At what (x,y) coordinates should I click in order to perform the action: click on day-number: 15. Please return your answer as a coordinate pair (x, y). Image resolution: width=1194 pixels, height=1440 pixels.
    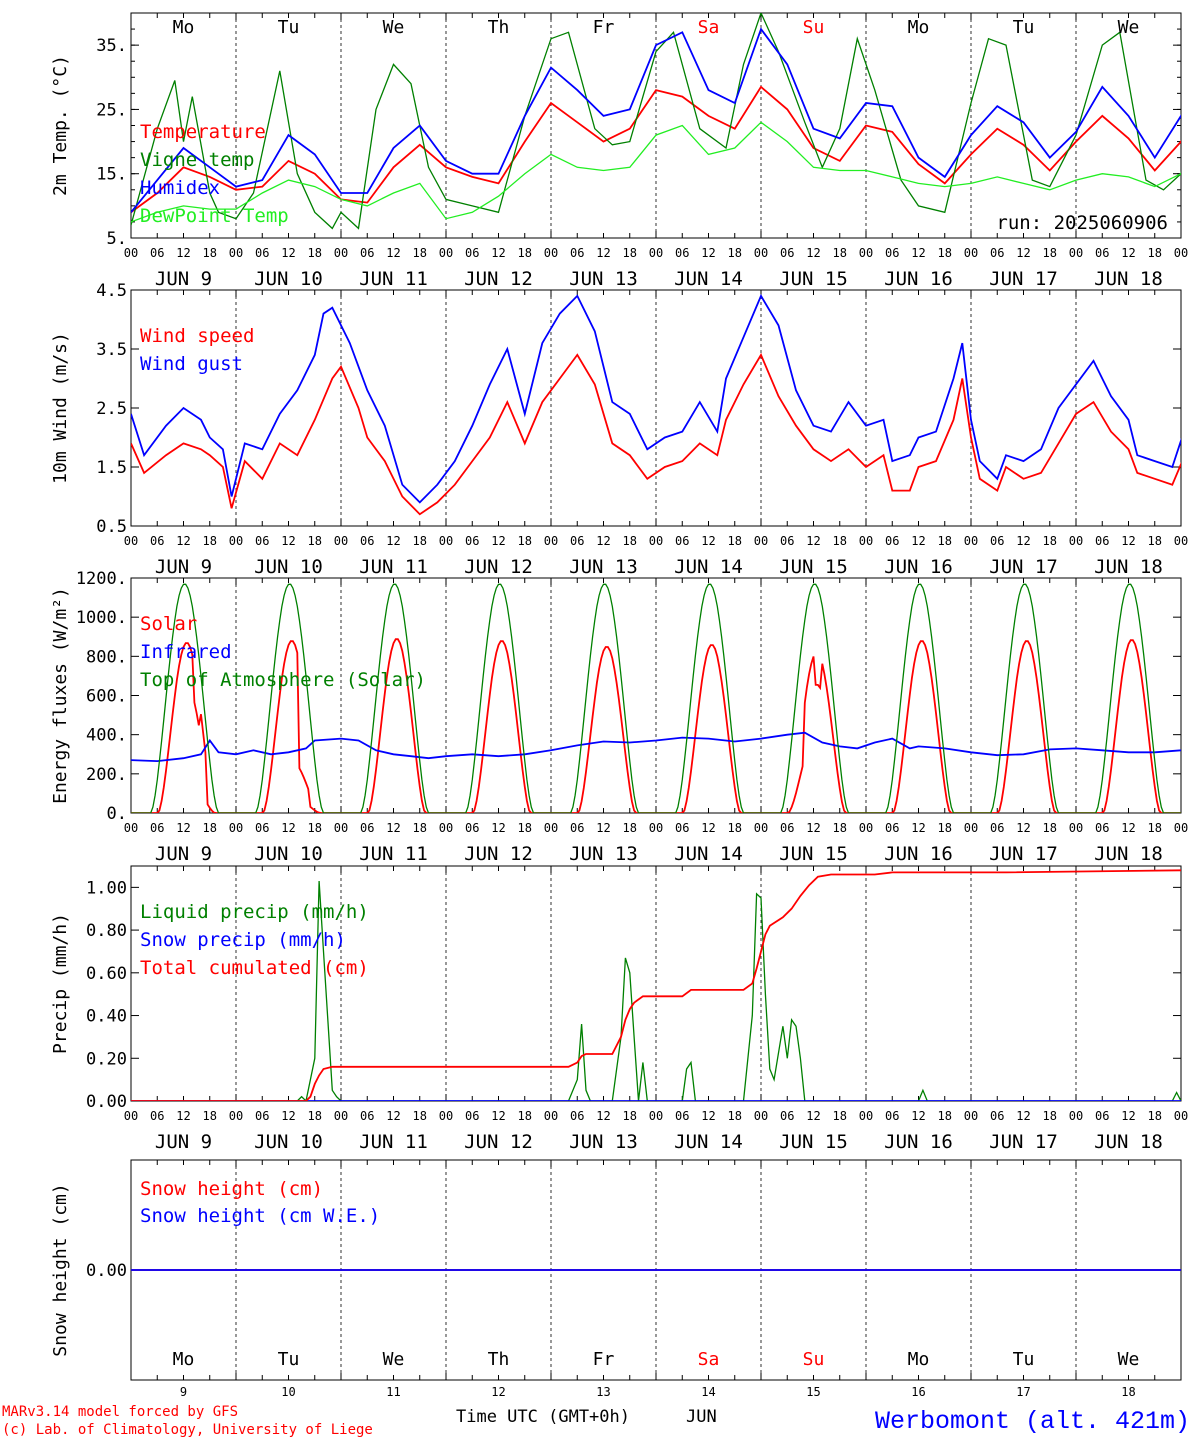
    Looking at the image, I should click on (813, 1392).